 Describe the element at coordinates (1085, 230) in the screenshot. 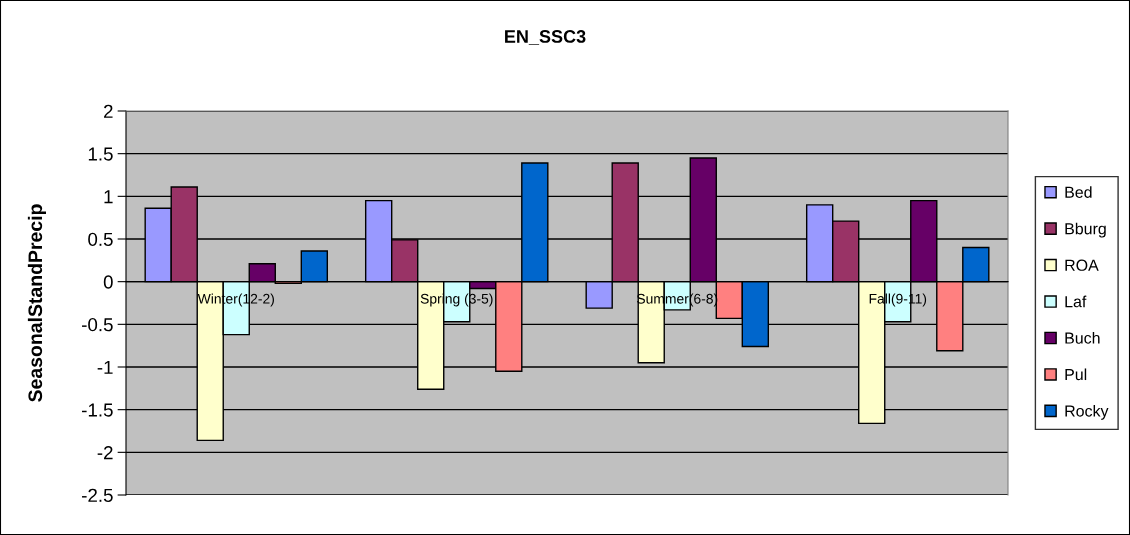

I see `legend-label: Bburg` at that location.